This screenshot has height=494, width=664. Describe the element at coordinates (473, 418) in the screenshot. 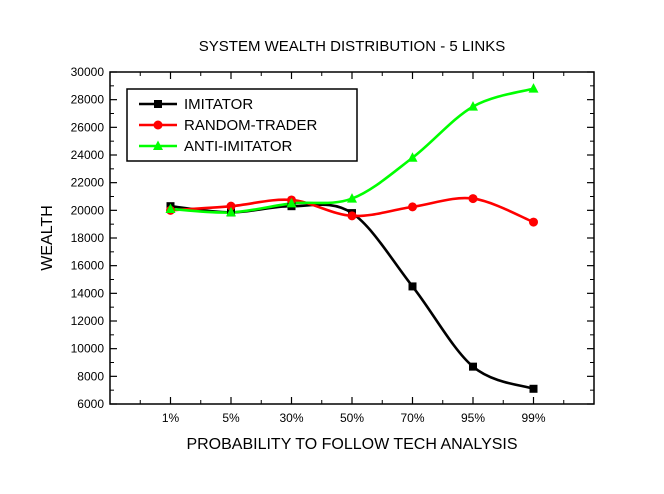

I see `x-tick-label: 95%` at that location.